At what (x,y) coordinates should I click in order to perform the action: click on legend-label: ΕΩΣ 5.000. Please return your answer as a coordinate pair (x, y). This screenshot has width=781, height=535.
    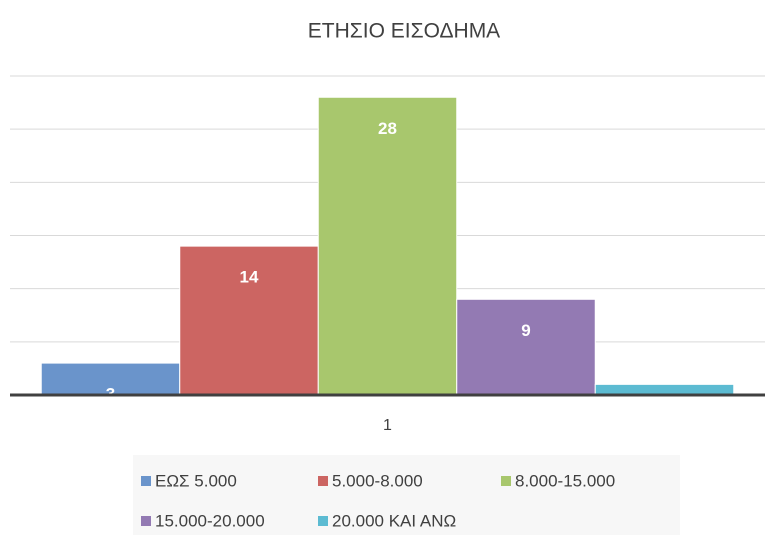
    Looking at the image, I should click on (196, 480).